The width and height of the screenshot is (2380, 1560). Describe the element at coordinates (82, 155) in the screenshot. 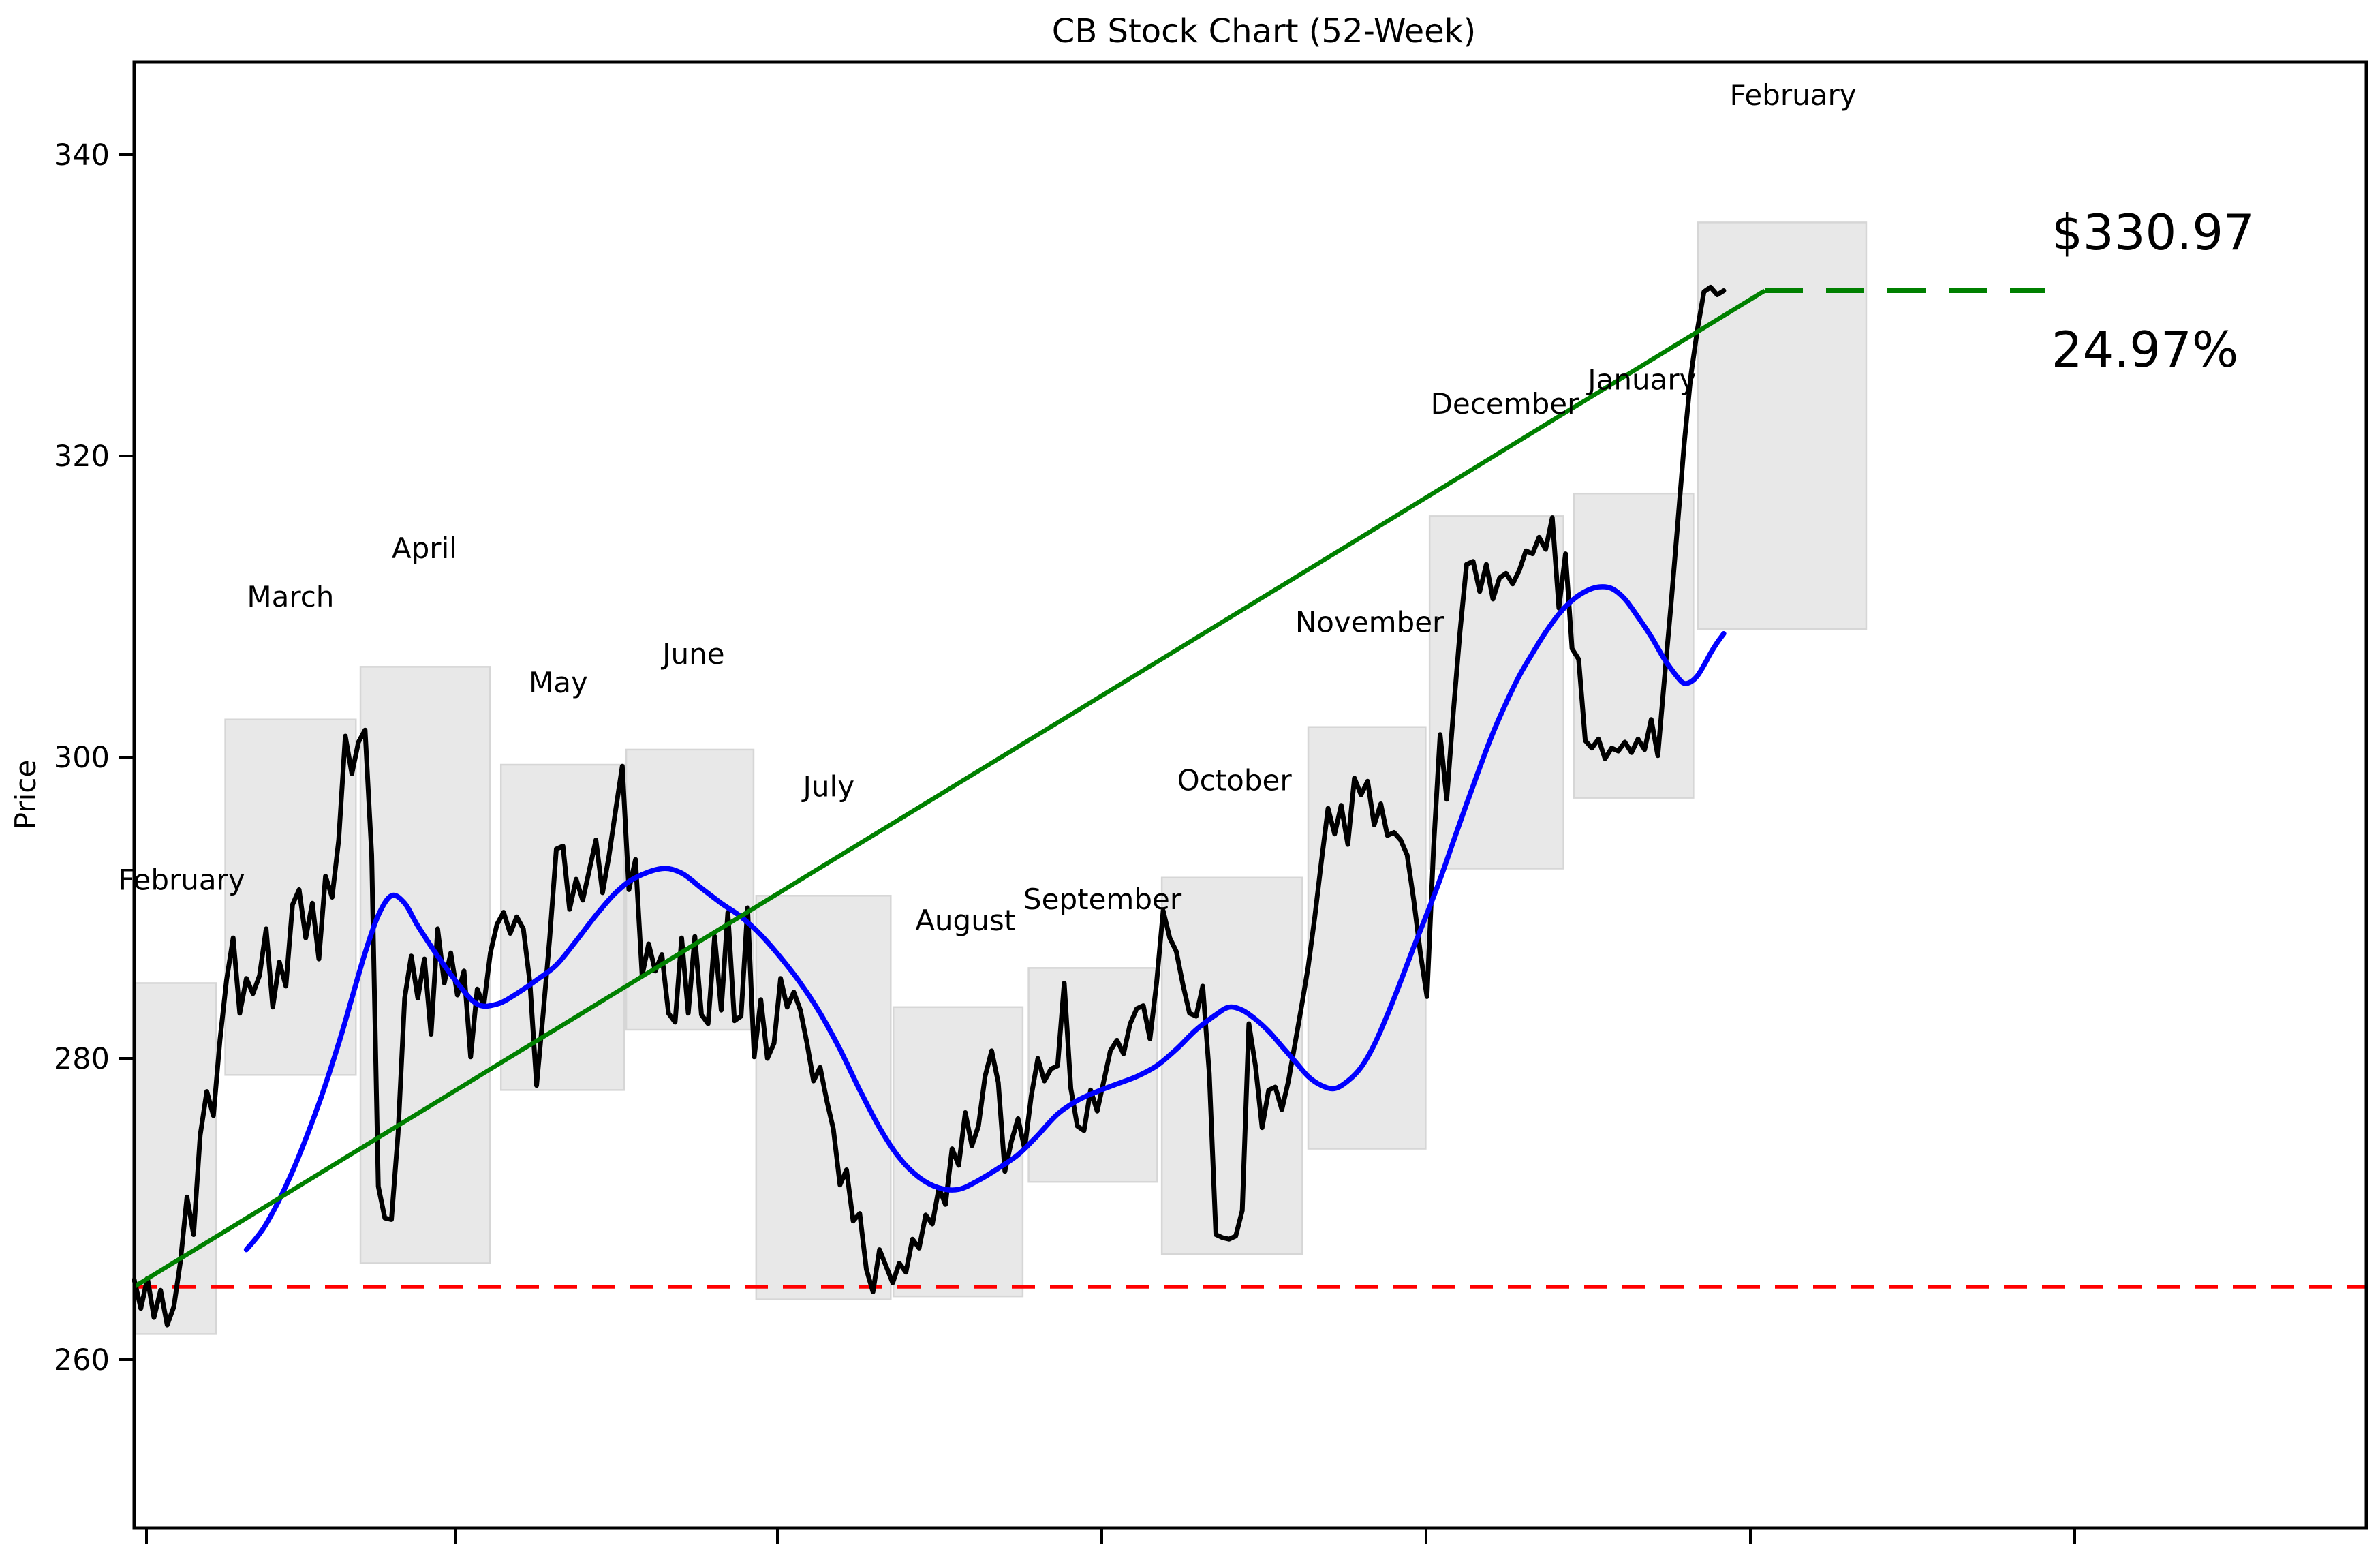

I see `y-tick-label: 340` at that location.